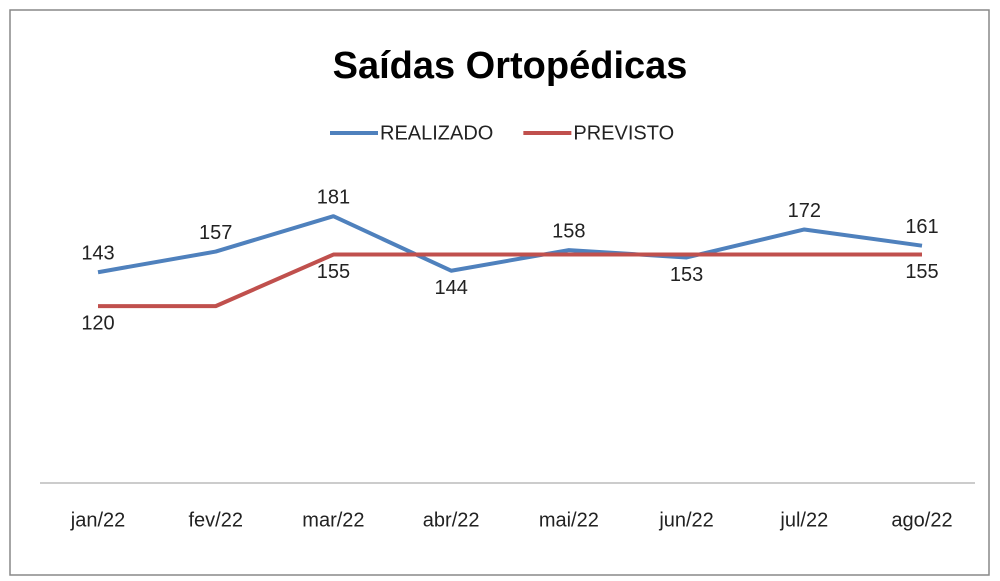  What do you see at coordinates (686, 275) in the screenshot?
I see `data-label: 153` at bounding box center [686, 275].